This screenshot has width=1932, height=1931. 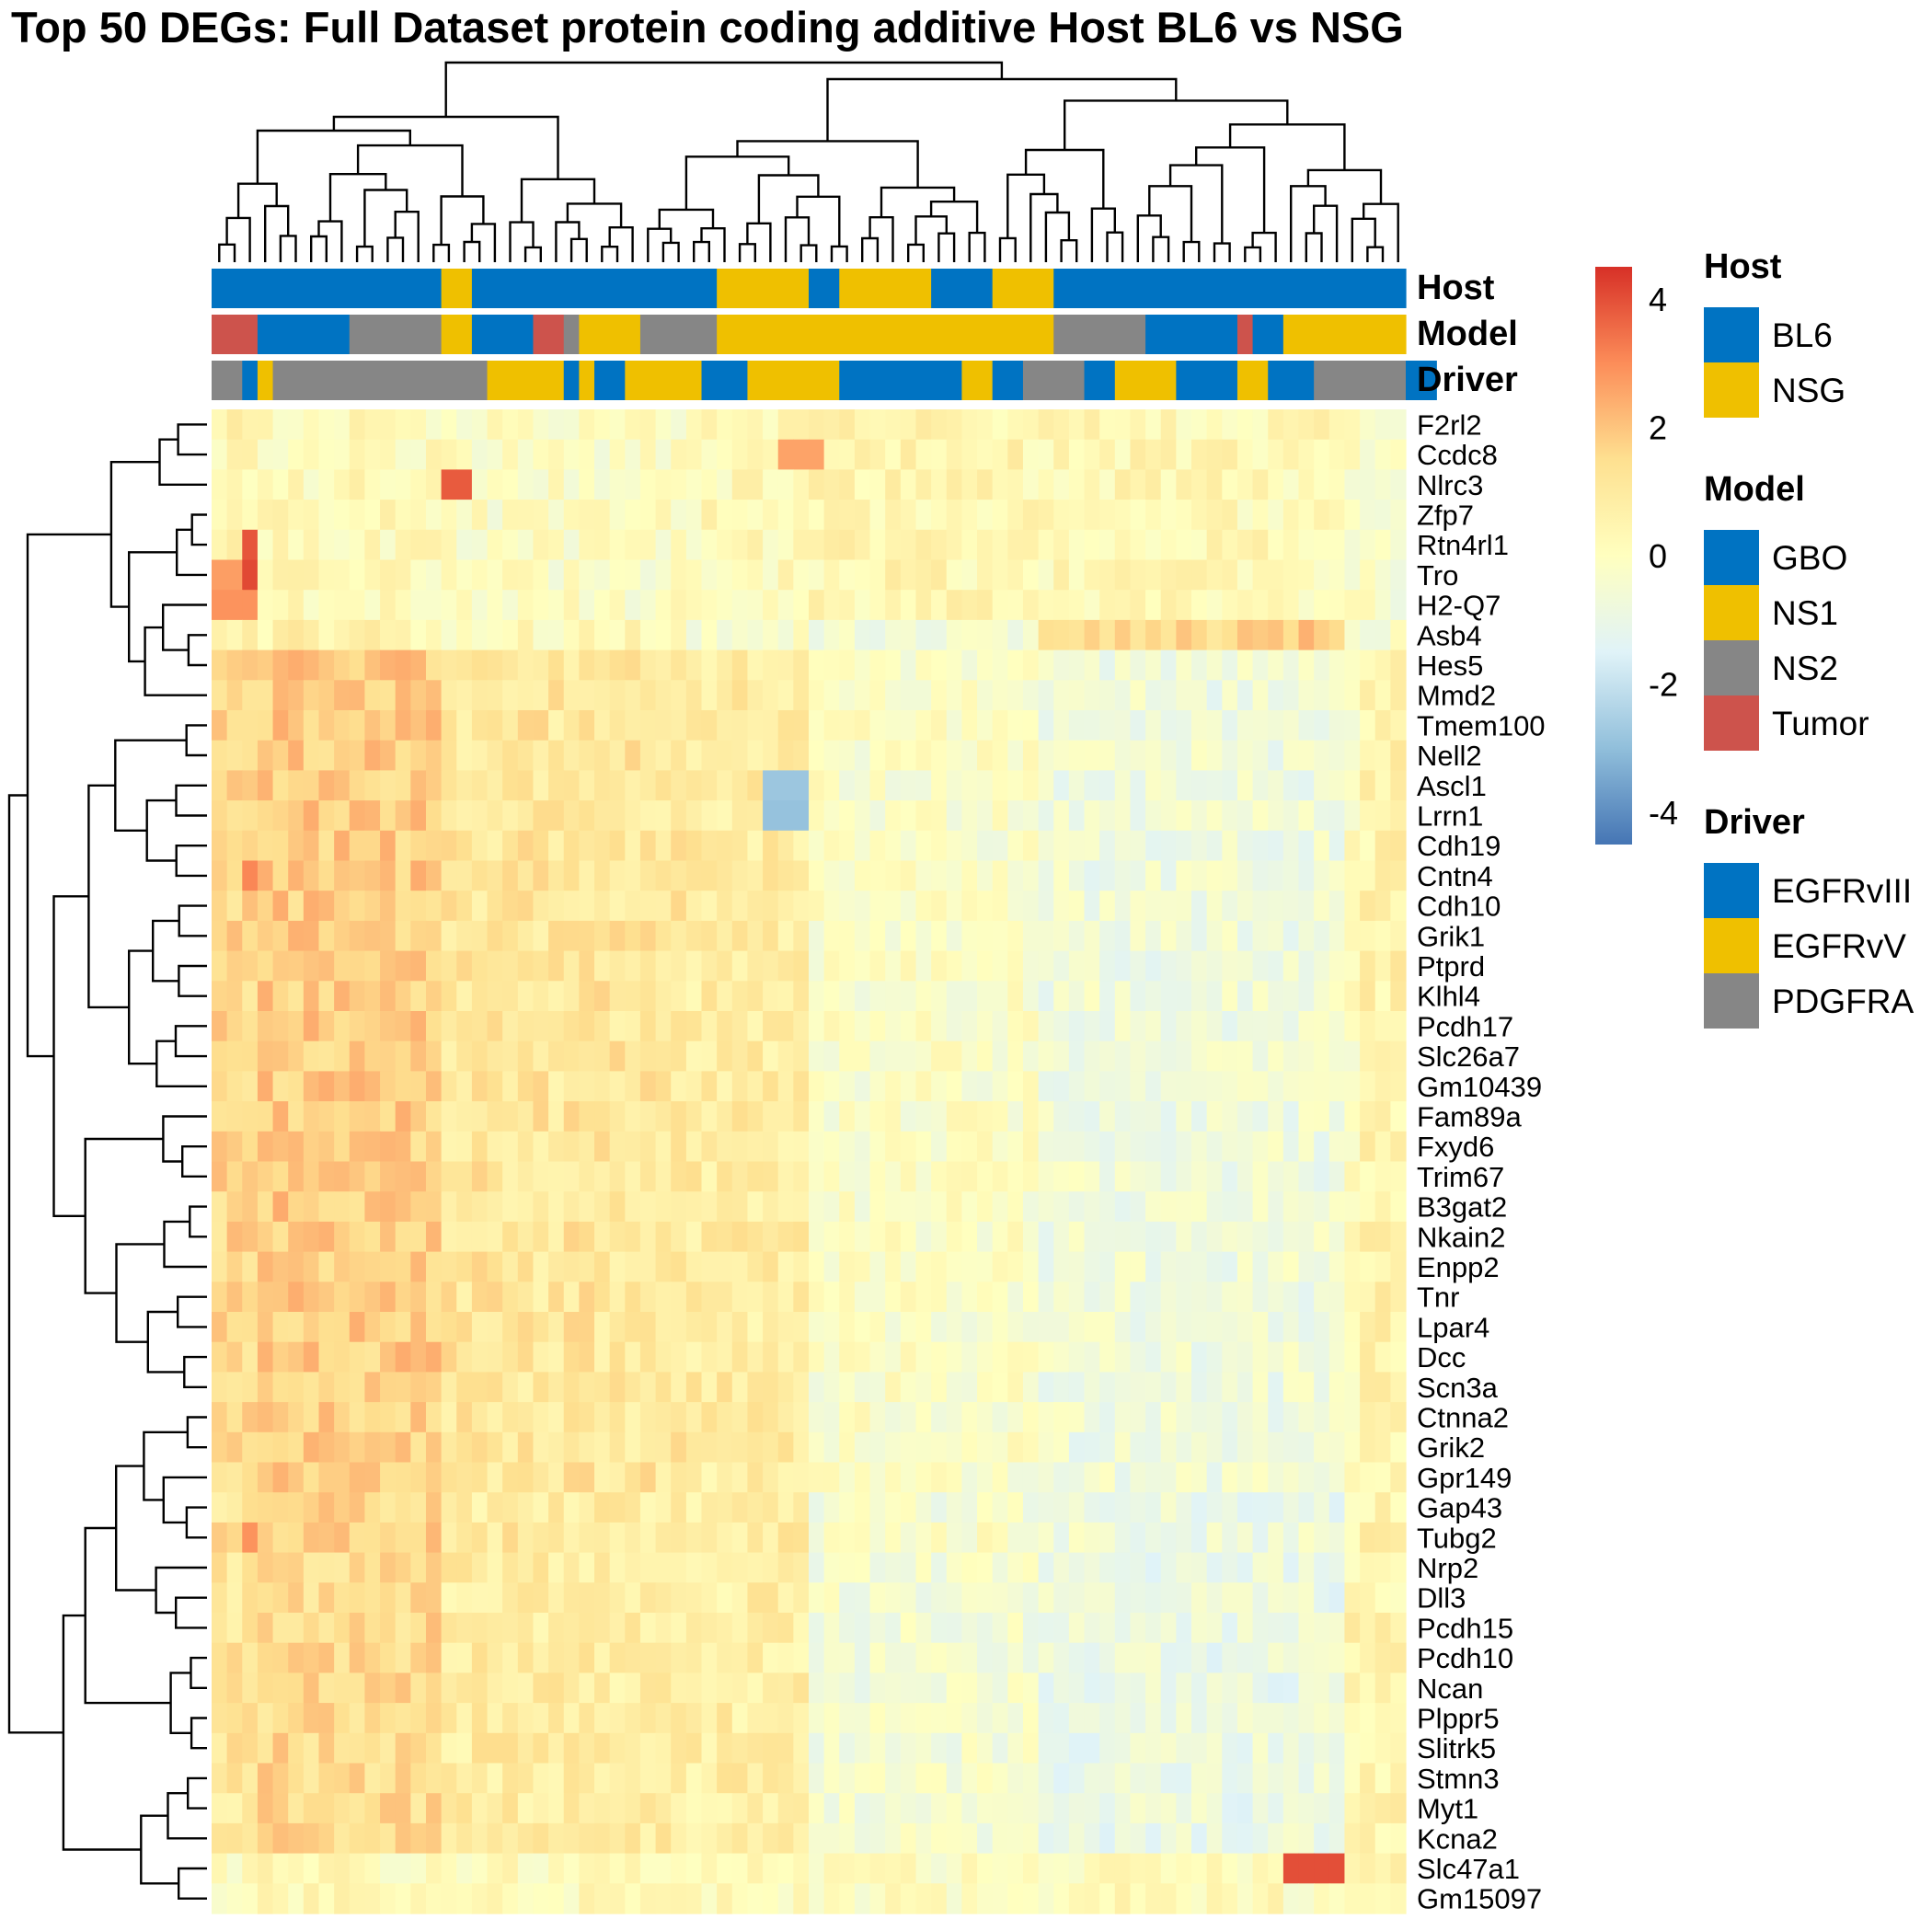 What do you see at coordinates (1460, 1177) in the screenshot?
I see `gene-label: Trim67` at bounding box center [1460, 1177].